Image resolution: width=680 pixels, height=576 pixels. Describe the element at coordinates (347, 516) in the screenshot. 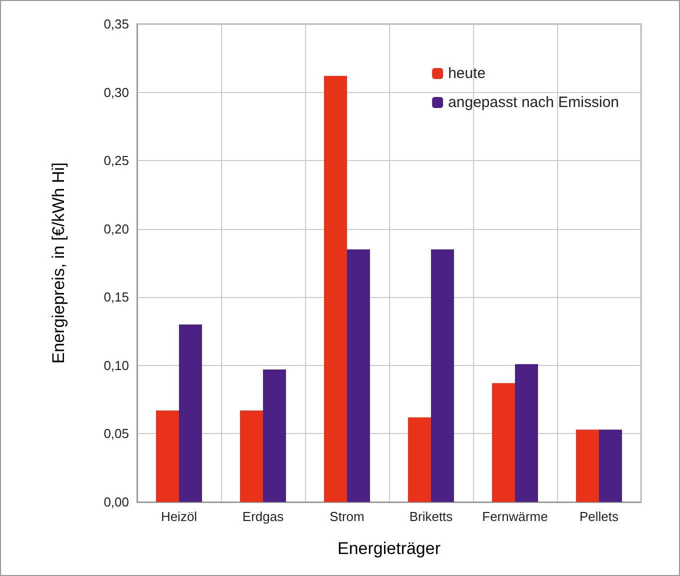

I see `x-tick-label: Strom` at that location.